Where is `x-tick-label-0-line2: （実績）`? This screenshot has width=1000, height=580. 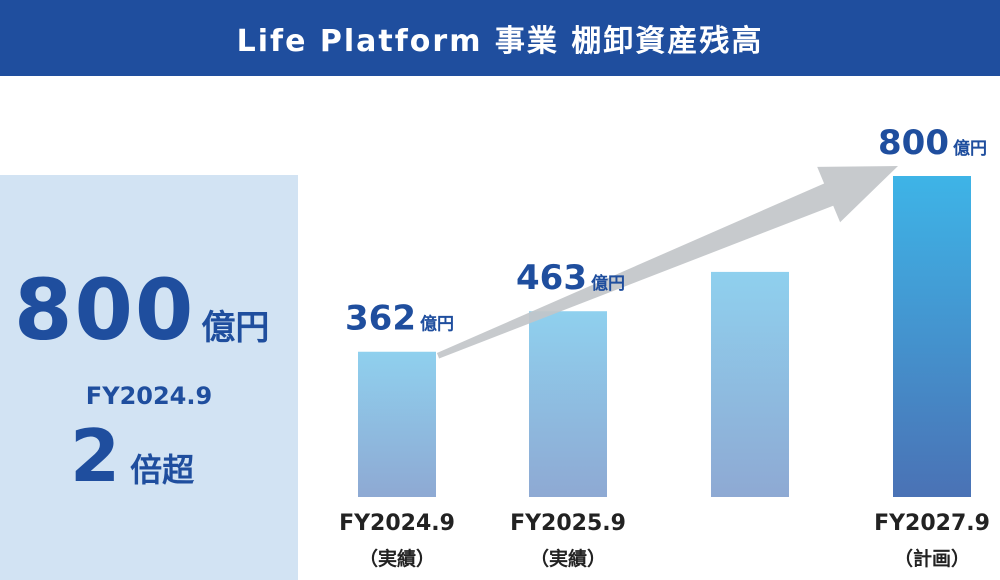
x-tick-label-0-line2: （実績） is located at coordinates (397, 558).